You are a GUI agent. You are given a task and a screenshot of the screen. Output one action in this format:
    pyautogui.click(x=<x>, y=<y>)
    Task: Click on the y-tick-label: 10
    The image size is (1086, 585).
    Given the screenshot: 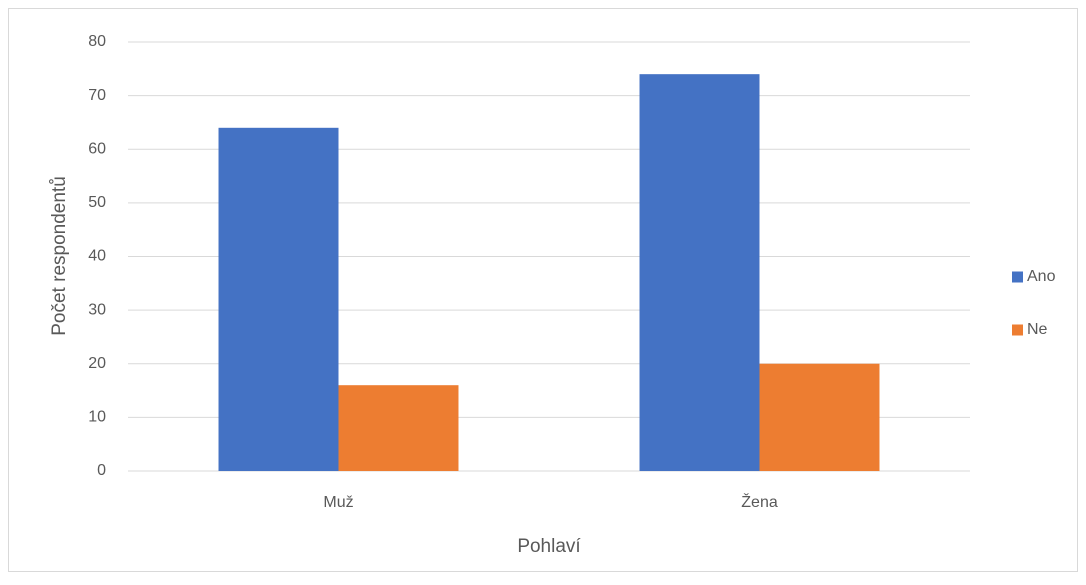 What is the action you would take?
    pyautogui.click(x=97, y=417)
    